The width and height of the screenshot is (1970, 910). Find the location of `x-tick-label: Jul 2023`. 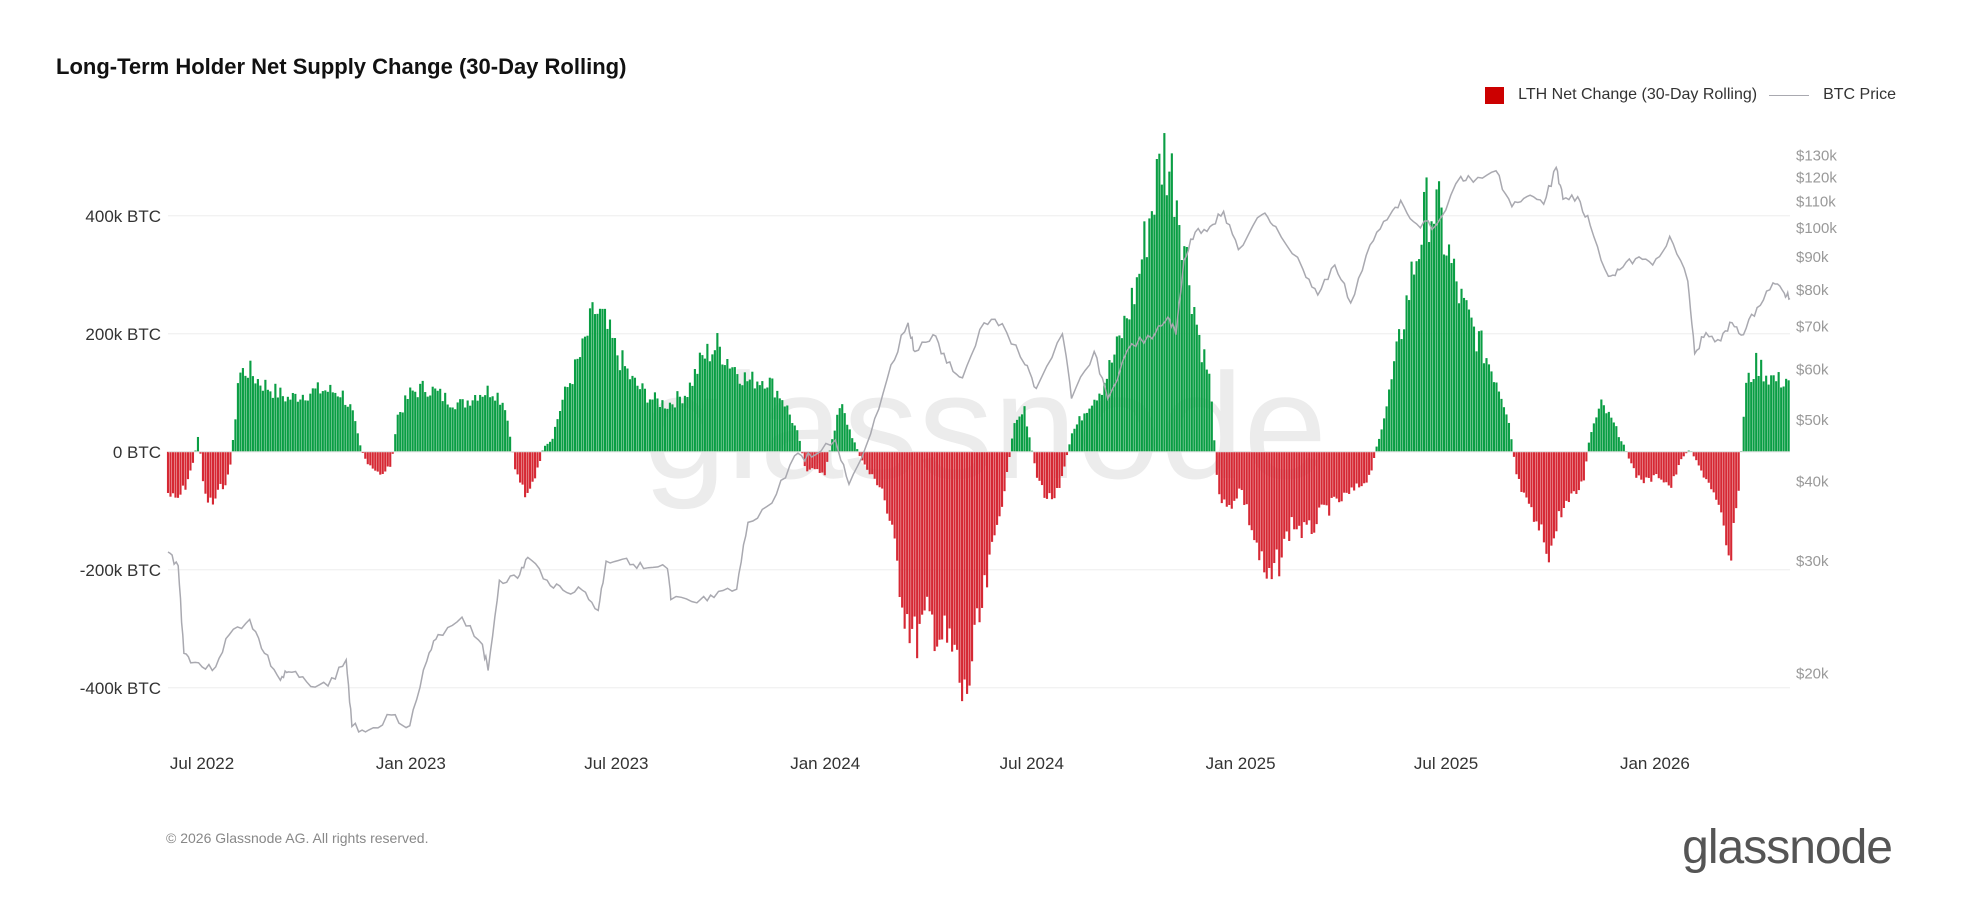

x-tick-label: Jul 2023 is located at coordinates (616, 763).